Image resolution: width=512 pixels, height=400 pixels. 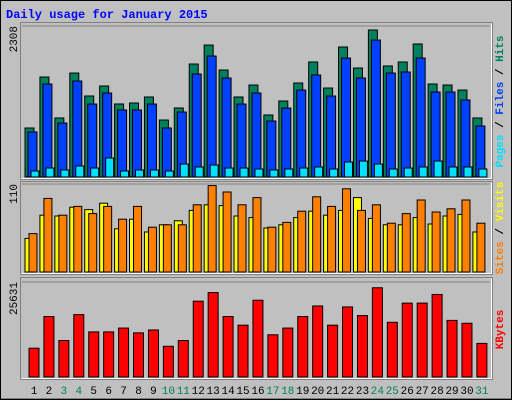 I want to click on x-tick-label: 21, so click(x=333, y=392).